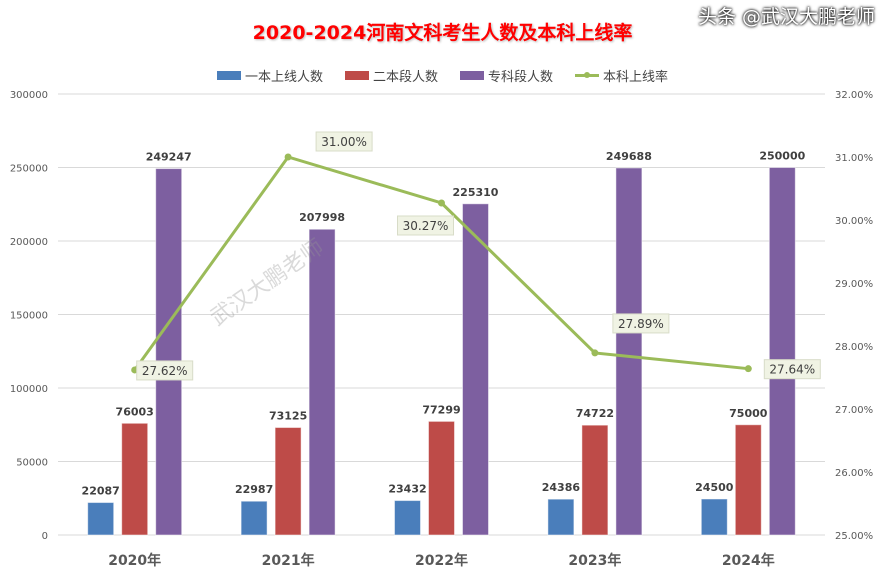 This screenshot has width=885, height=583. What do you see at coordinates (288, 560) in the screenshot?
I see `category-label: 2021年` at bounding box center [288, 560].